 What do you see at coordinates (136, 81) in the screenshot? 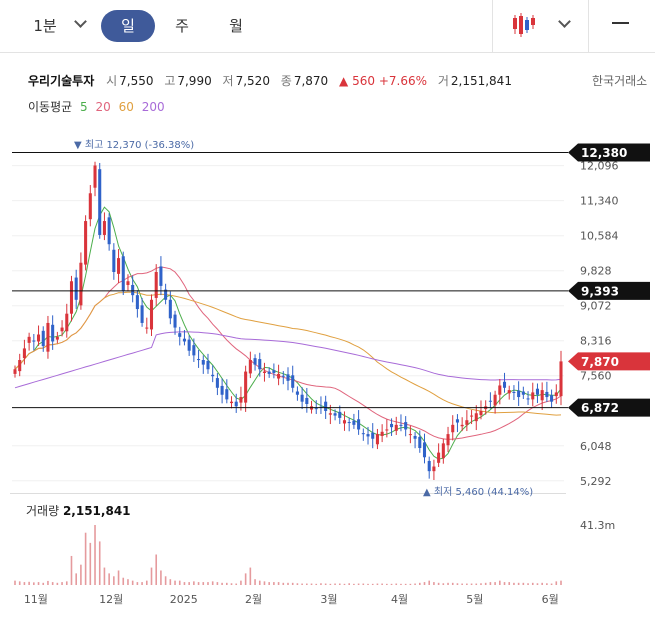
I see `open-value: 7,550` at bounding box center [136, 81].